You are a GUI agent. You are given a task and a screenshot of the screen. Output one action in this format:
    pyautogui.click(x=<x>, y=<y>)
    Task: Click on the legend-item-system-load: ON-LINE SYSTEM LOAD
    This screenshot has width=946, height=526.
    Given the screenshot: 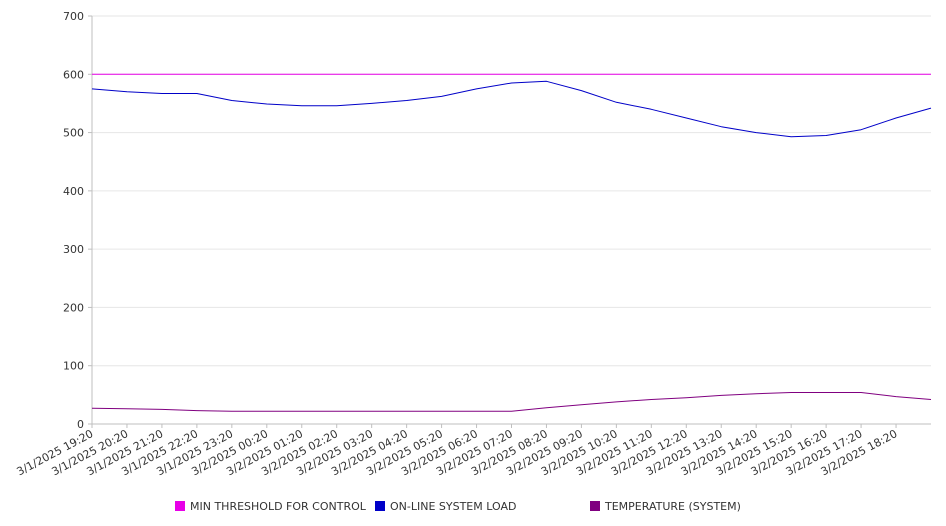 What is the action you would take?
    pyautogui.click(x=482, y=506)
    